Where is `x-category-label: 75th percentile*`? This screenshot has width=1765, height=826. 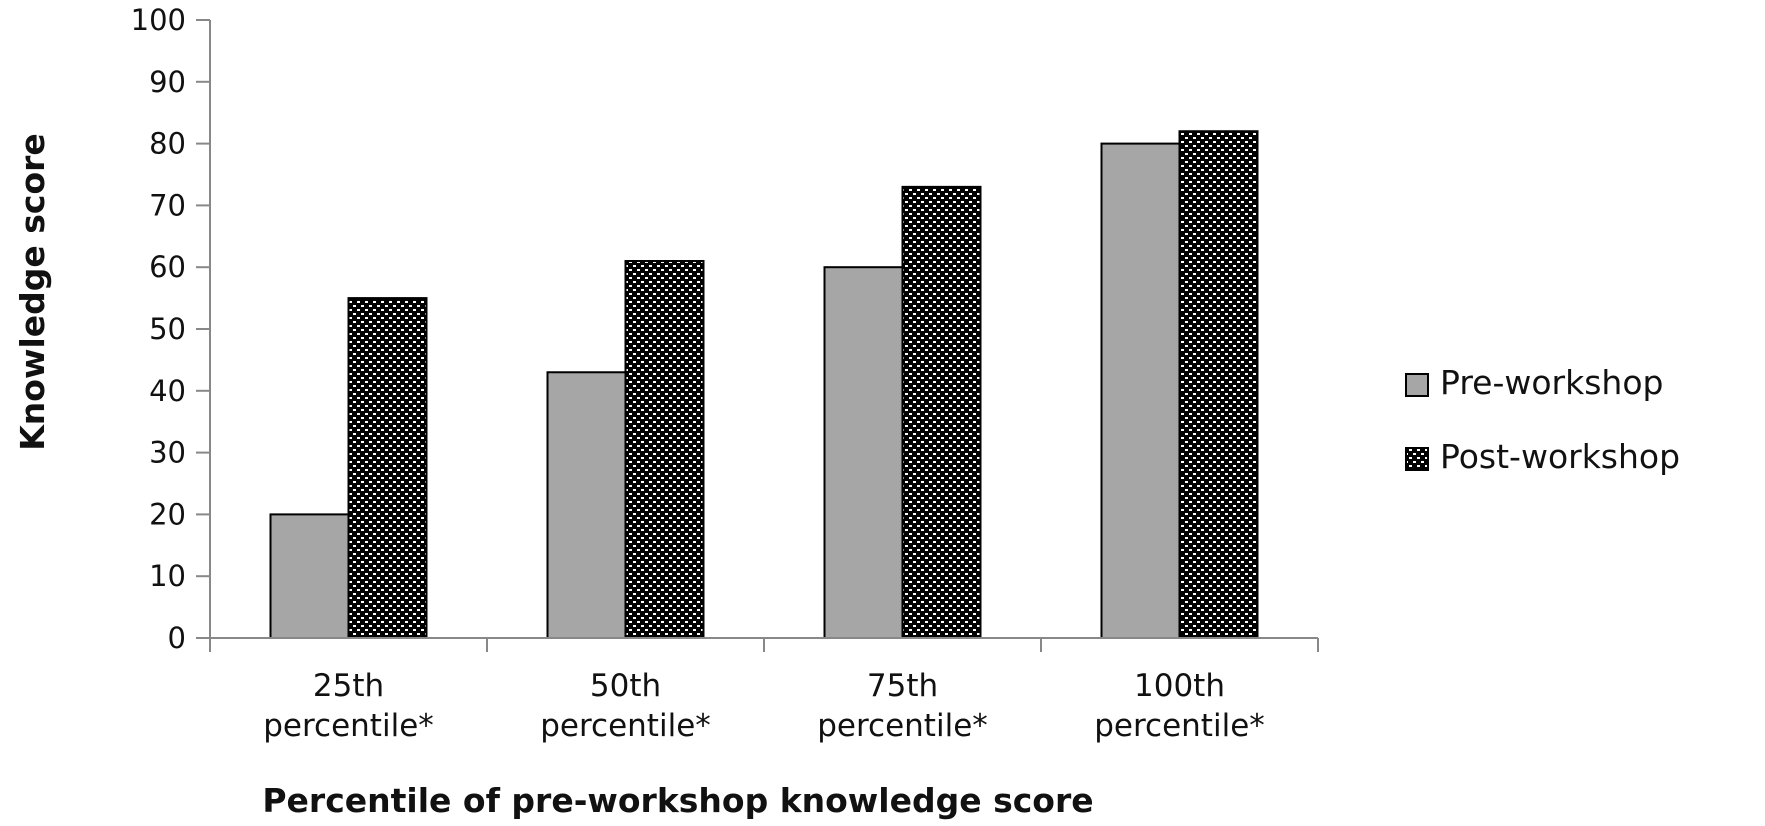
x-category-label: 75th percentile* is located at coordinates (902, 706).